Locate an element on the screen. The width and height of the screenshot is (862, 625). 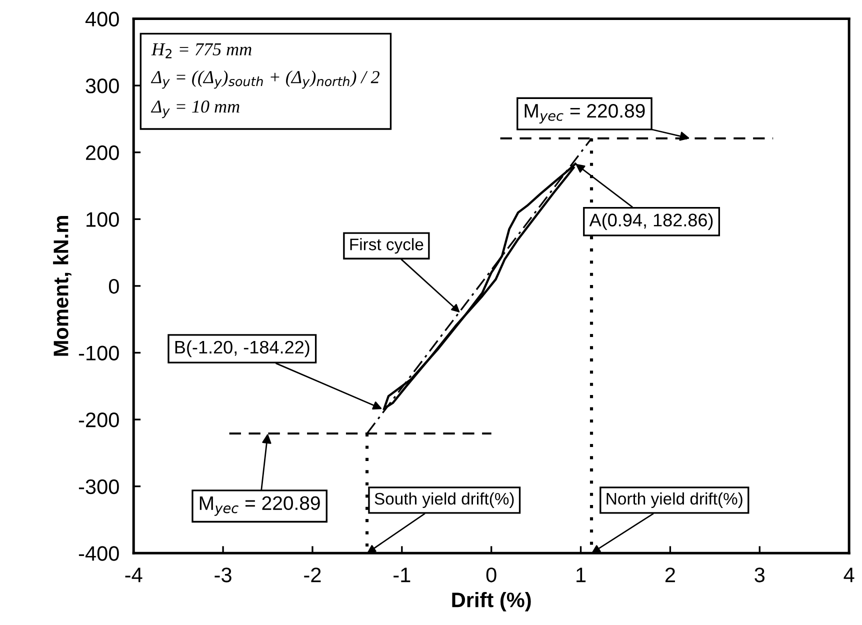
y-tick-label: -100 is located at coordinates (98, 353).